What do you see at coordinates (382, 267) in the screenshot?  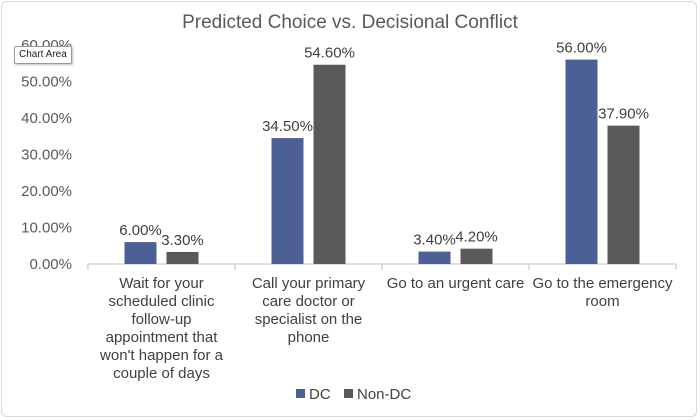 I see `x-axis-tick-marks` at bounding box center [382, 267].